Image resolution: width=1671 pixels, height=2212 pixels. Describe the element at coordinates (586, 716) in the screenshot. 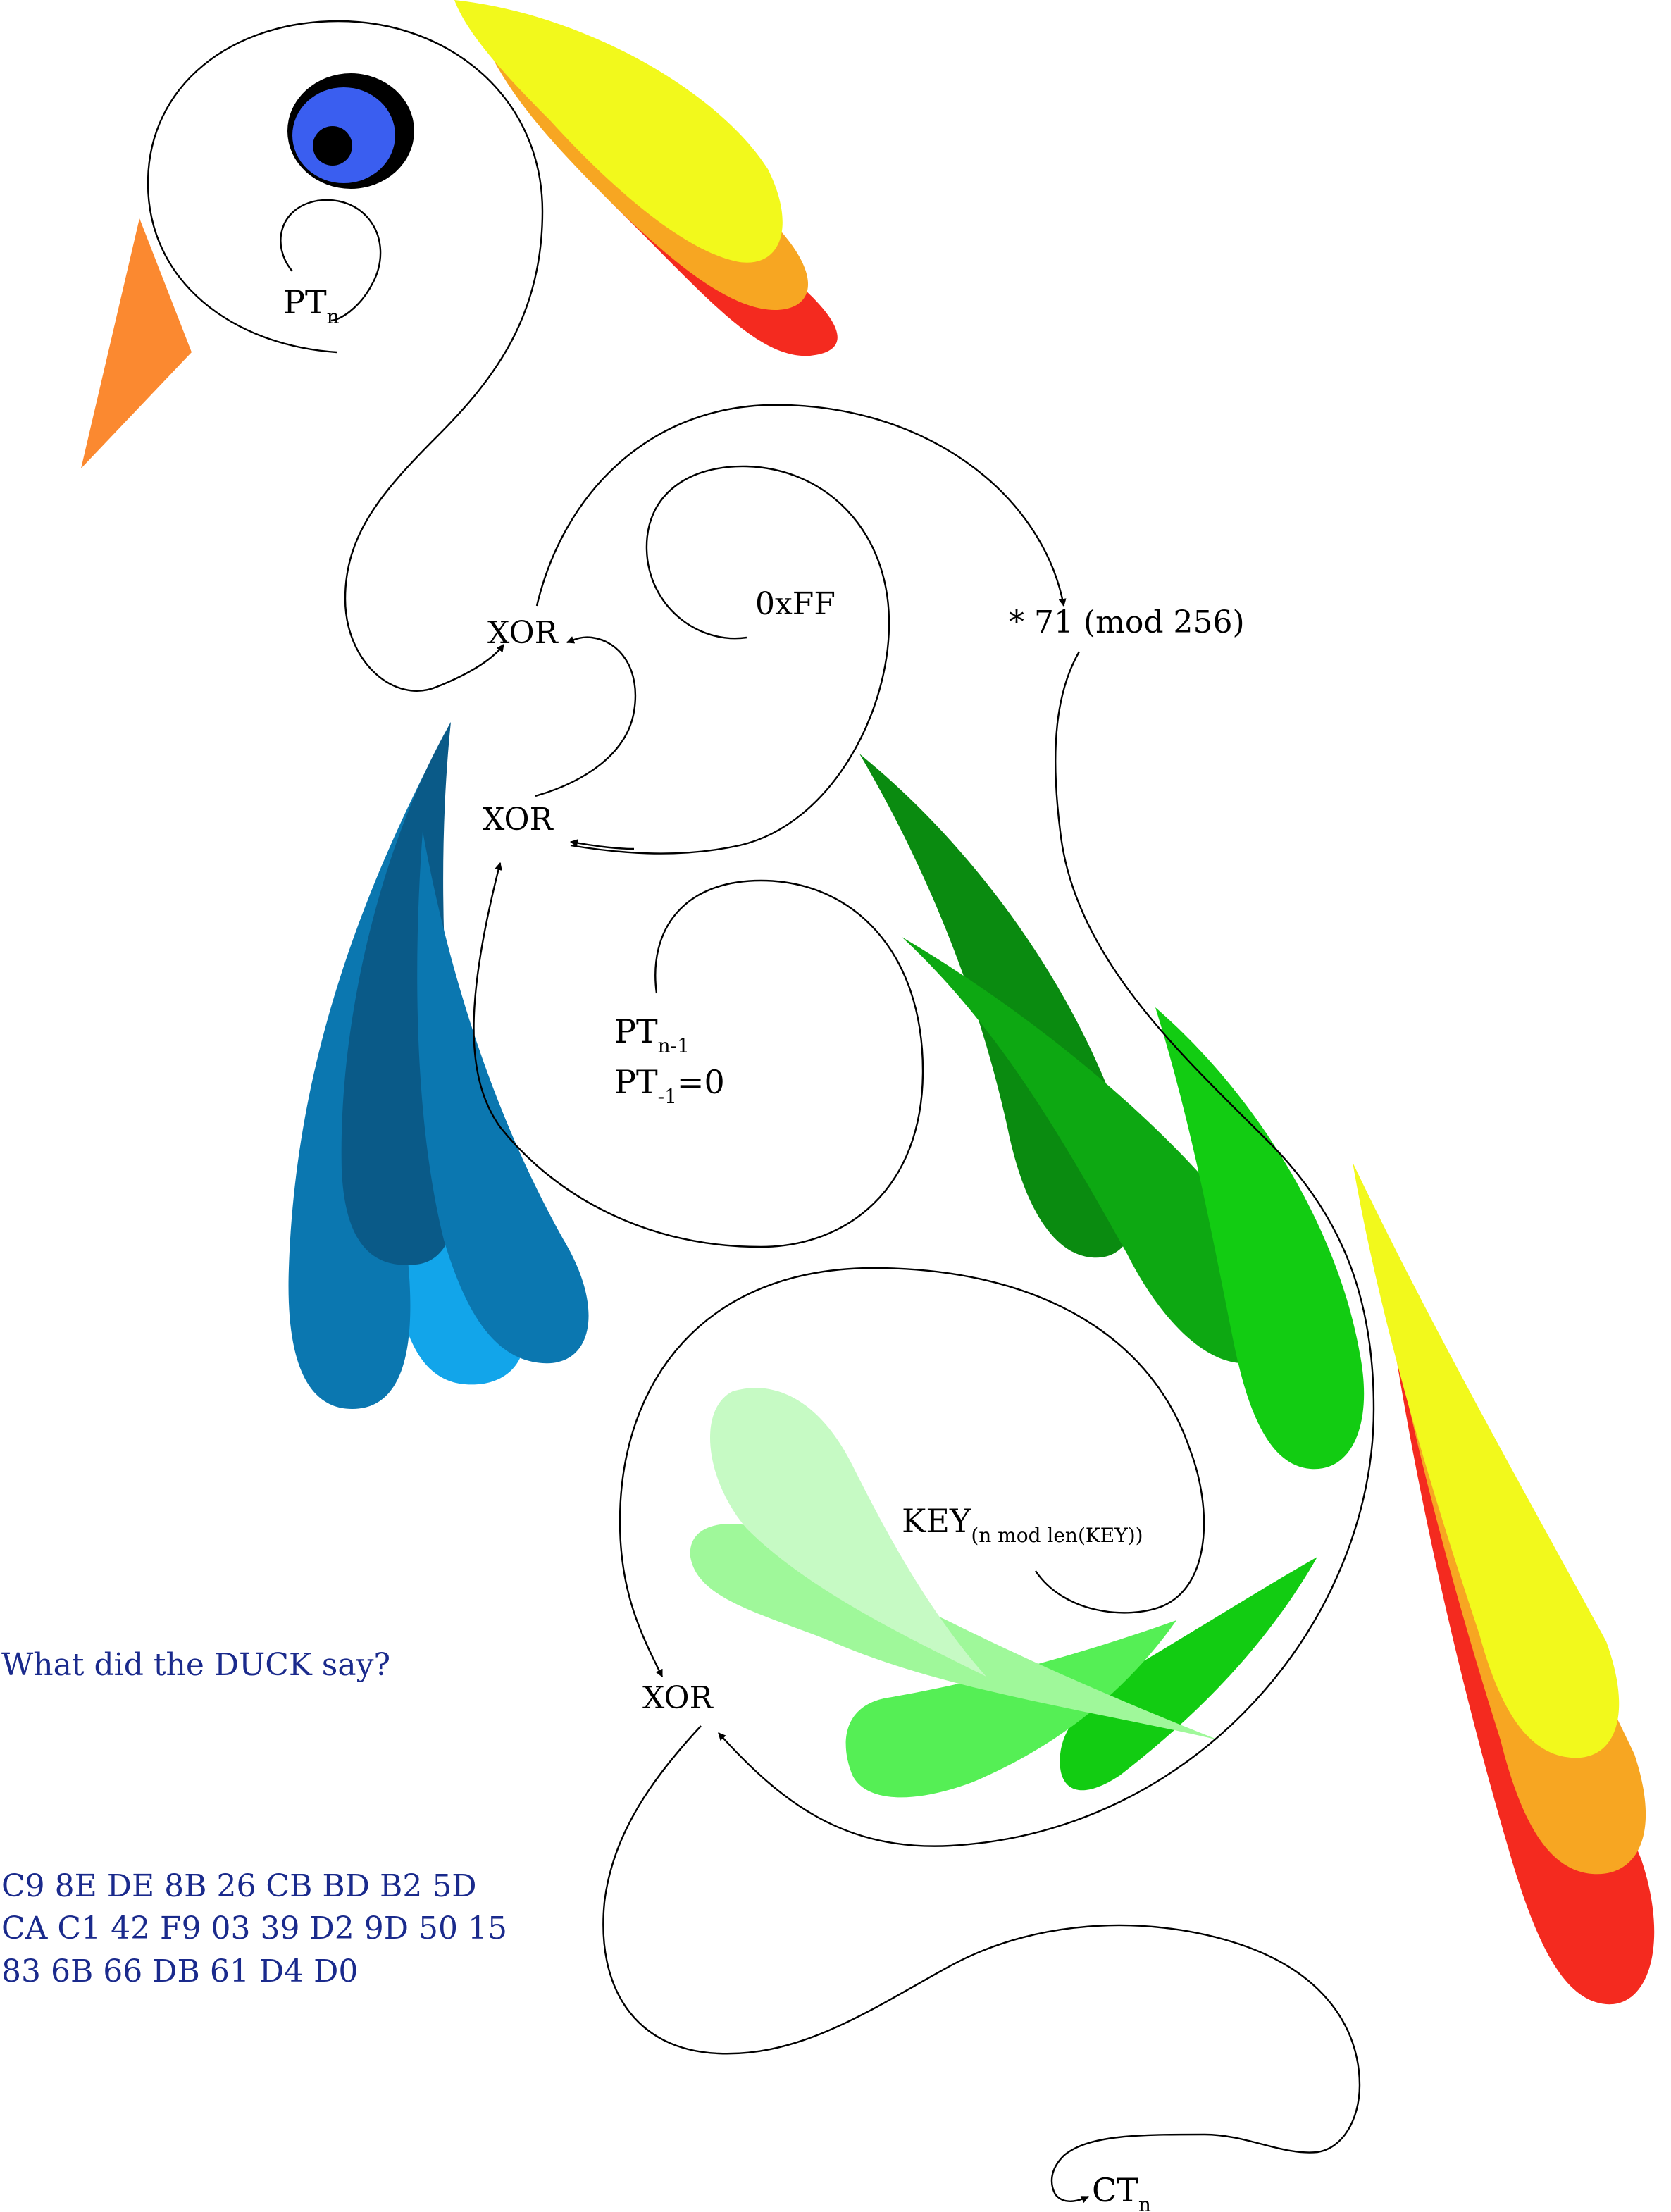

I see `path-xor-mid-to-xor-top` at that location.